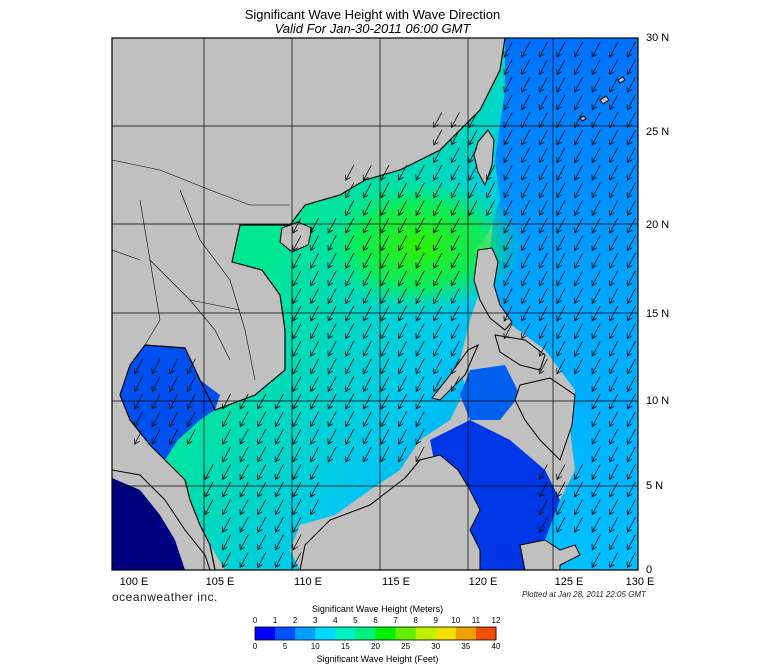 This screenshot has height=665, width=775. What do you see at coordinates (134, 582) in the screenshot?
I see `lon-label-100e: 100 E` at bounding box center [134, 582].